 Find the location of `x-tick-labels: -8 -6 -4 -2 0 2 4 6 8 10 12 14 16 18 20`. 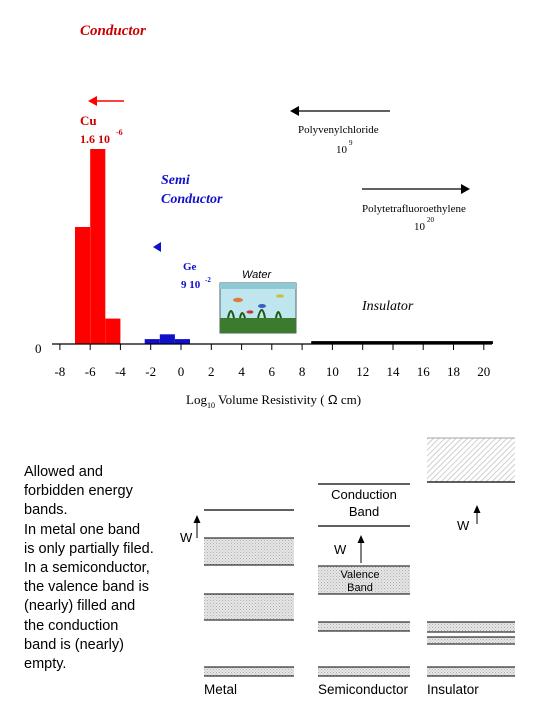

x-tick-labels: -8 -6 -4 -2 0 2 4 6 8 10 12 14 16 18 20 is located at coordinates (272, 361).